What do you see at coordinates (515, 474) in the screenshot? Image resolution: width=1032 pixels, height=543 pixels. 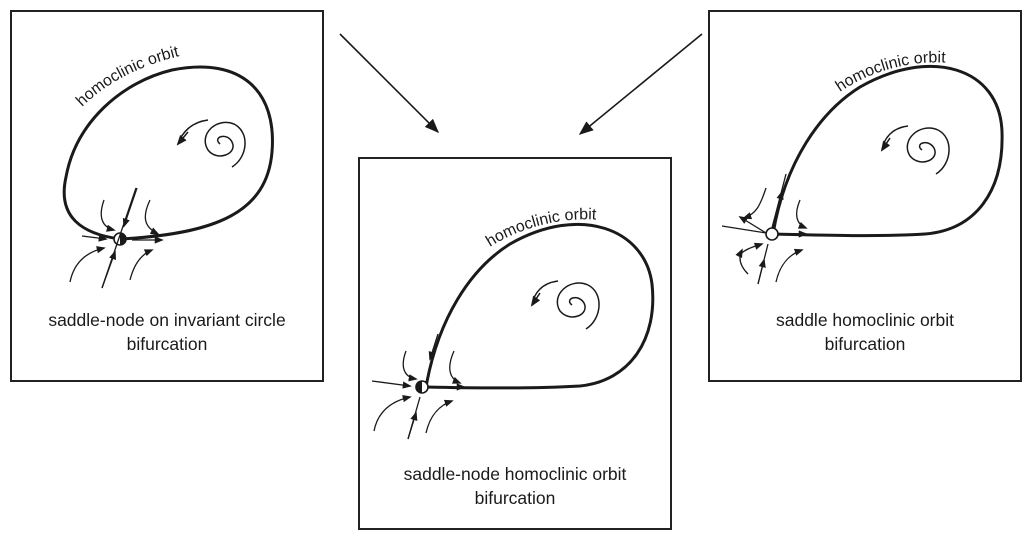 I see `caption-line-1: saddle-node homoclinic orbit` at bounding box center [515, 474].